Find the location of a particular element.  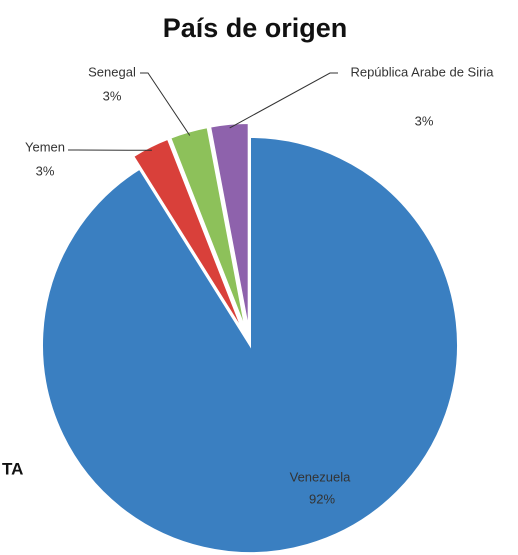

chart-title: País de origen is located at coordinates (255, 28).